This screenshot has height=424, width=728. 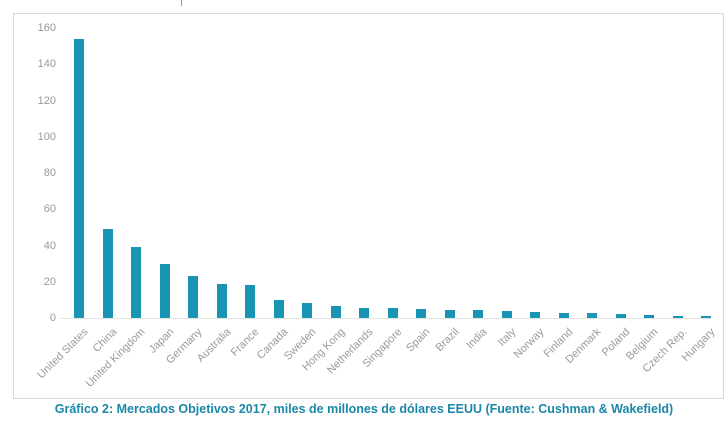 I want to click on y-axis-tick-label: 80, so click(x=49, y=173).